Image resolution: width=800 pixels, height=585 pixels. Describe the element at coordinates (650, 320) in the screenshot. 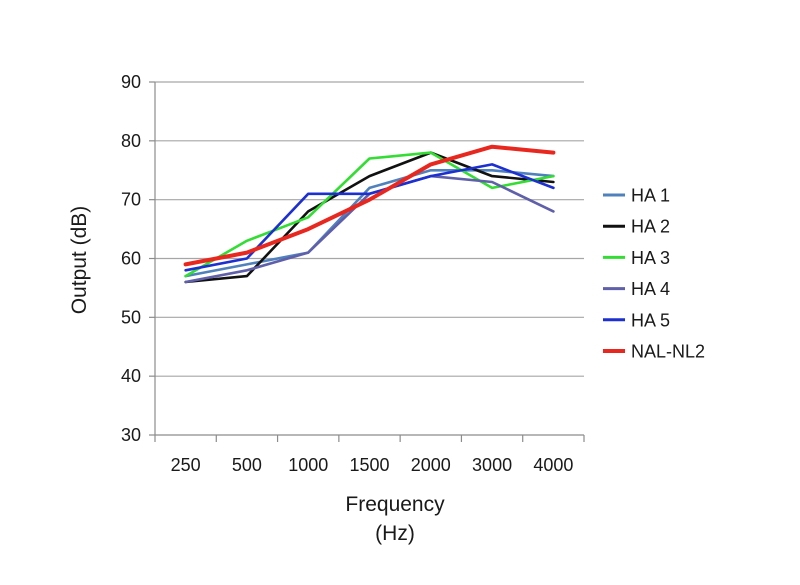

I see `legend-label-ha-5: HA 5` at that location.